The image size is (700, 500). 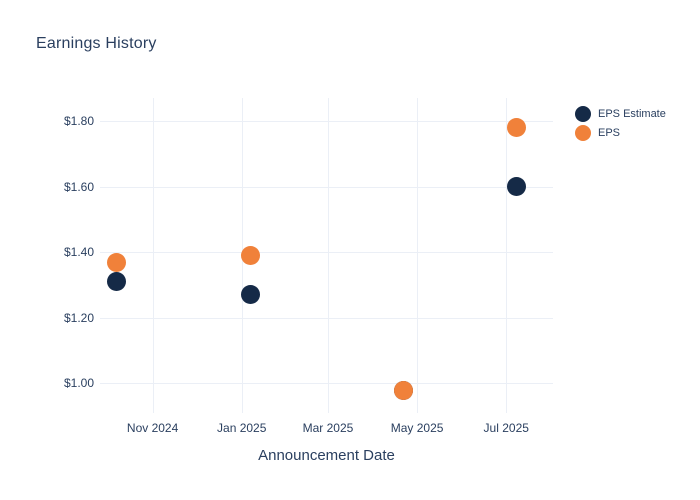 What do you see at coordinates (78, 317) in the screenshot?
I see `y-tick-label: $1.20` at bounding box center [78, 317].